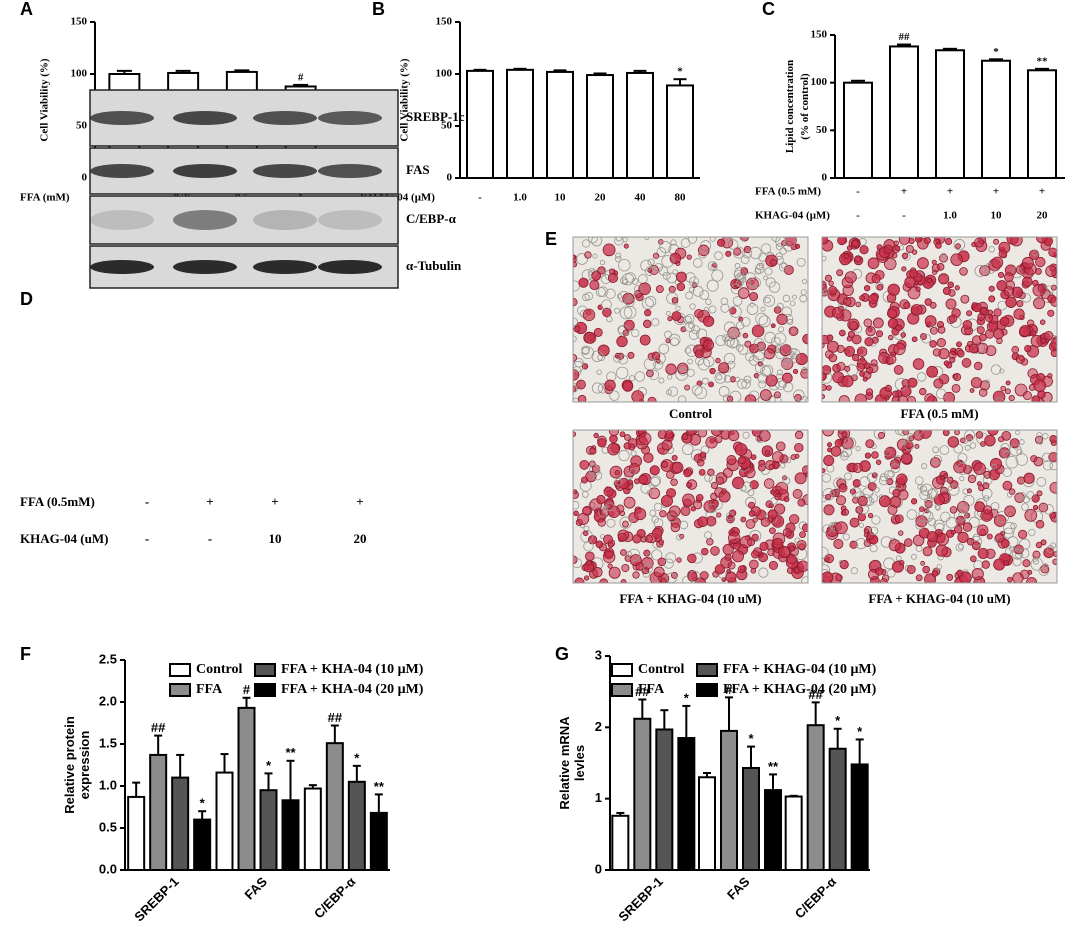  What do you see at coordinates (450, 178) in the screenshot?
I see `y-tick-label: 0` at bounding box center [450, 178].